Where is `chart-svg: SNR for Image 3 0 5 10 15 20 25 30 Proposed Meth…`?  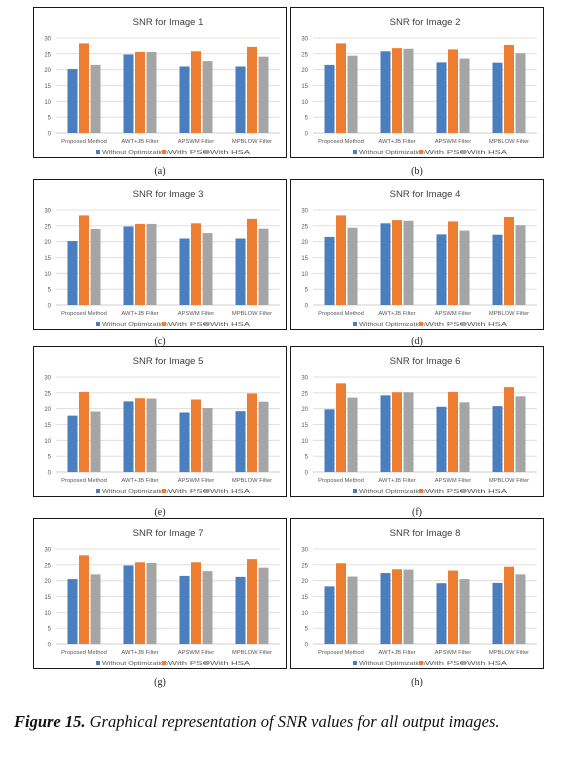 chart-svg: SNR for Image 3 0 5 10 15 20 25 30 Proposed Meth… is located at coordinates (162, 258).